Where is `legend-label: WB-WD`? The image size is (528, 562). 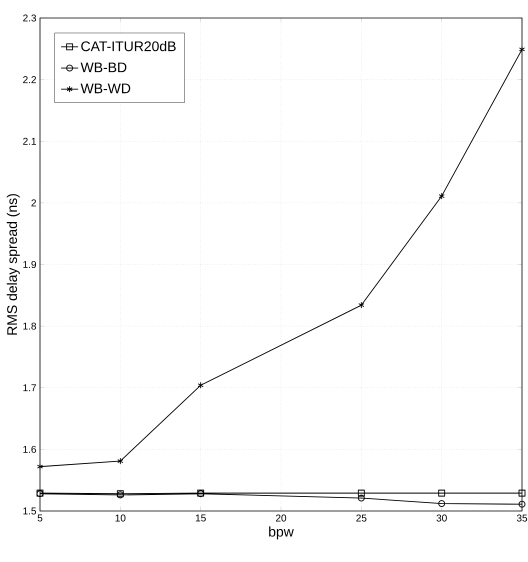
legend-label: WB-WD is located at coordinates (105, 89).